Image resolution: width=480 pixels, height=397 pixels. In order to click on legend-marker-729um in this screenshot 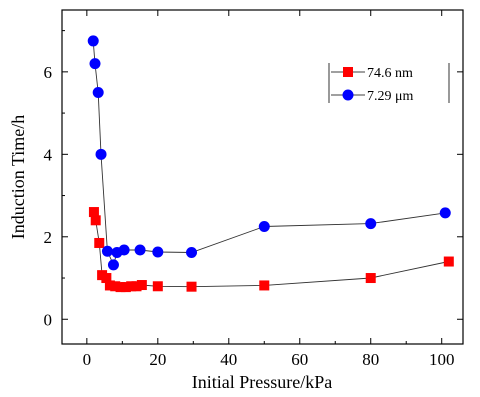, I will do `click(348, 95)`.